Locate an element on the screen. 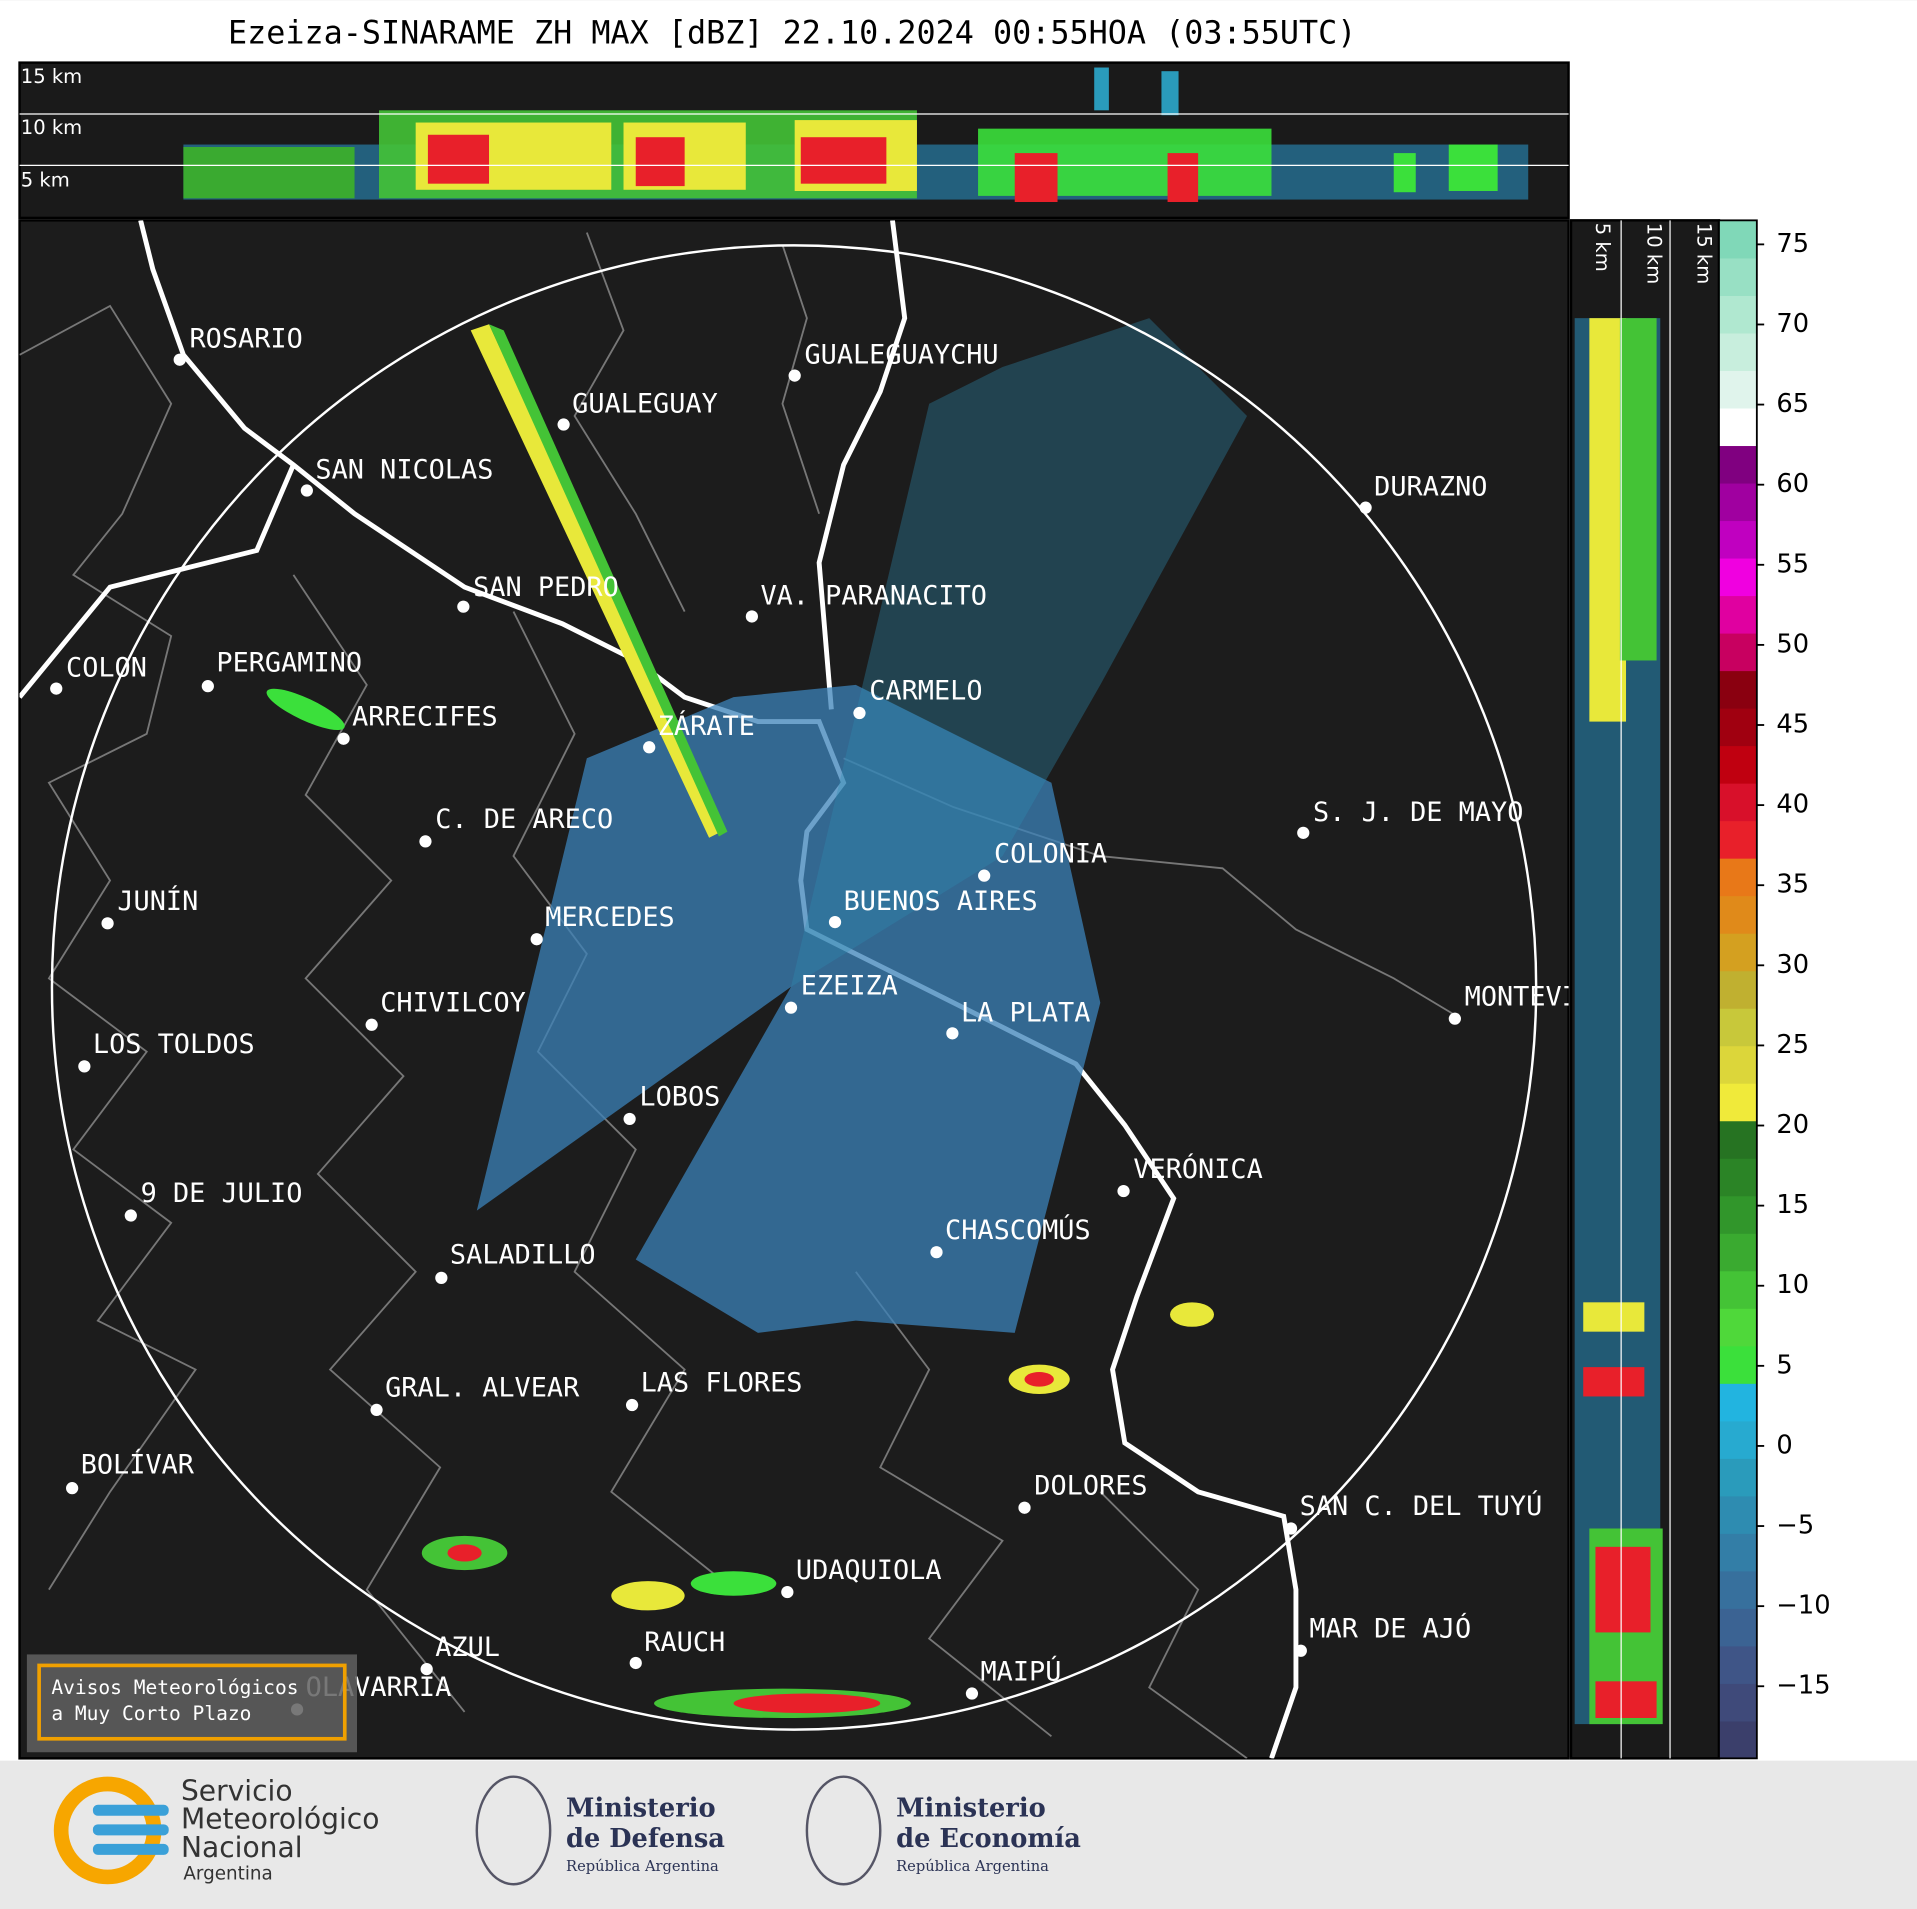 Image resolution: width=1917 pixels, height=1909 pixels. city-label: LOBOS is located at coordinates (679, 1097).